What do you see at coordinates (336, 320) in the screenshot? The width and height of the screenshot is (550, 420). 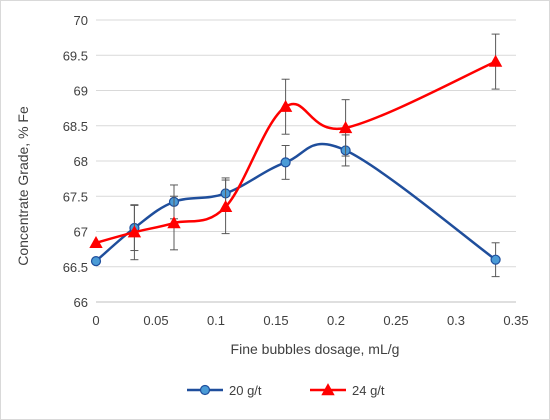 I see `x-tick-label: 0.2` at bounding box center [336, 320].